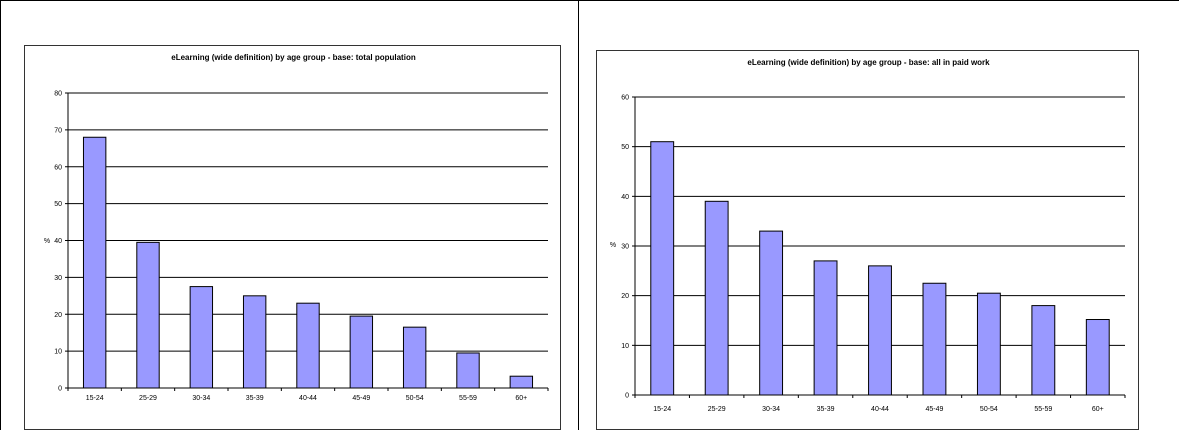 The width and height of the screenshot is (1179, 431). Describe the element at coordinates (58, 94) in the screenshot. I see `y-tick-label: 80` at that location.